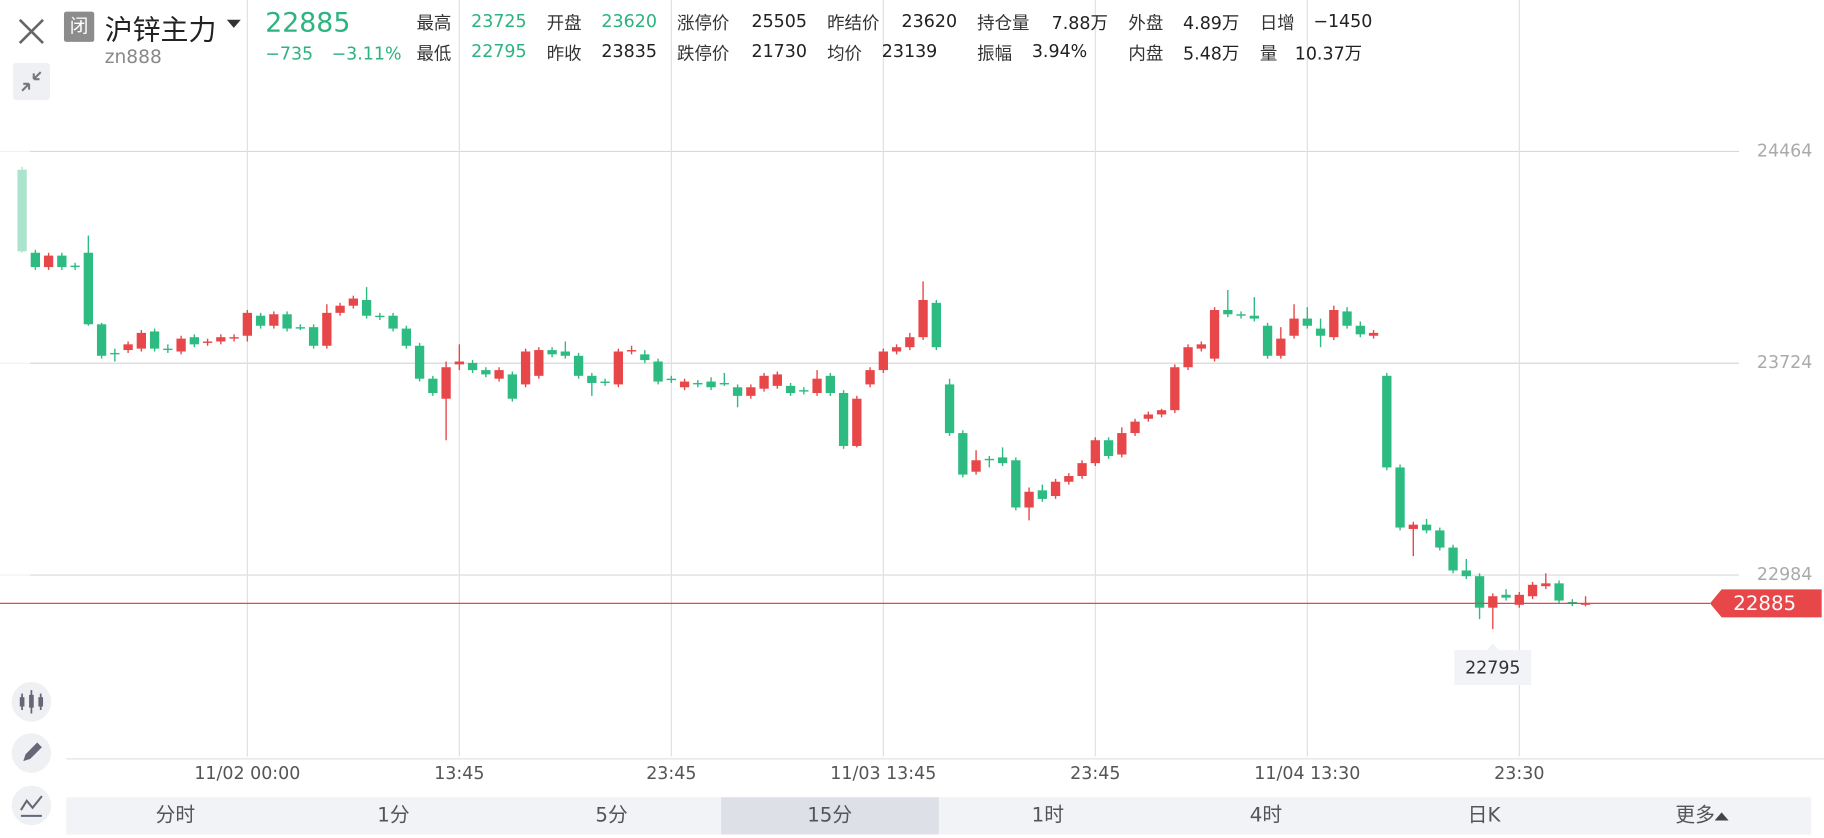  What do you see at coordinates (909, 51) in the screenshot?
I see `stat-value: 23139` at bounding box center [909, 51].